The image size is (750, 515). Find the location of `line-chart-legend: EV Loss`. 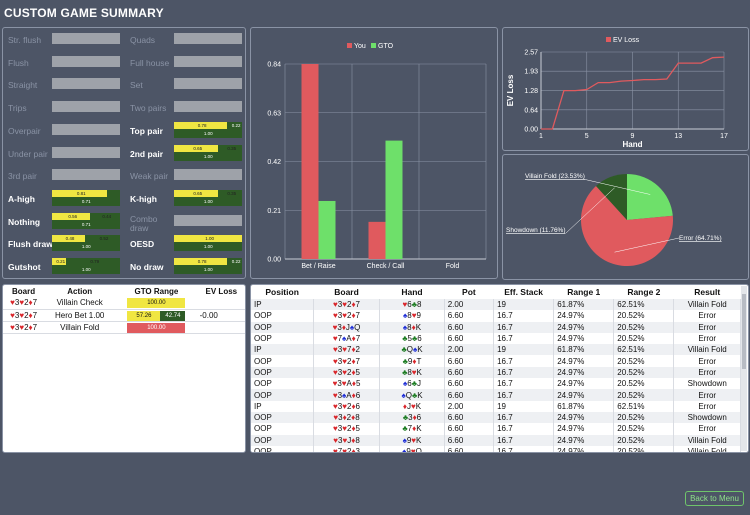

line-chart-legend: EV Loss is located at coordinates (623, 40).